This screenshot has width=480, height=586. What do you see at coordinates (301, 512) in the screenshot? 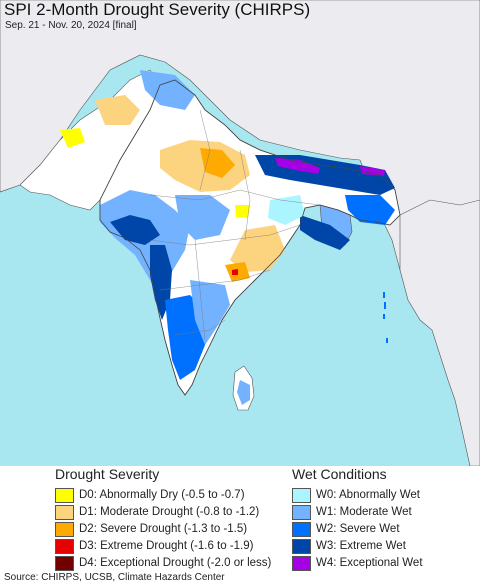
I see `swatch-w1` at bounding box center [301, 512].